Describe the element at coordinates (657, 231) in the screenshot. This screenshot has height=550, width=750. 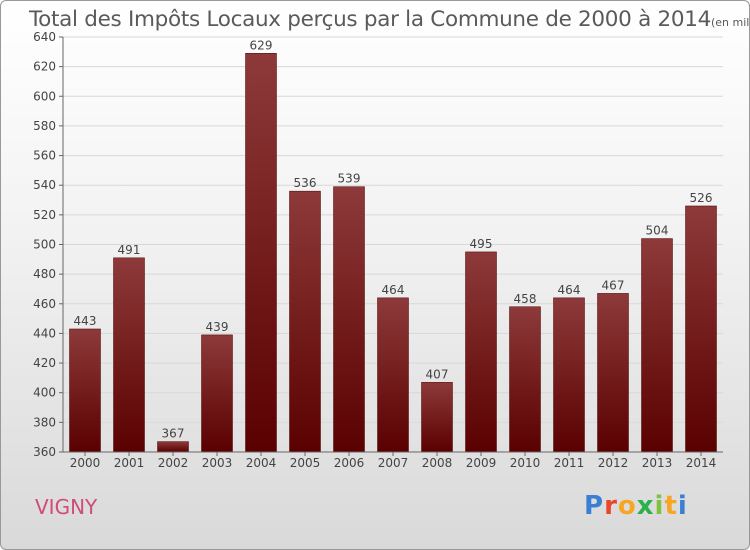
I see `data-label-2013: 504` at that location.